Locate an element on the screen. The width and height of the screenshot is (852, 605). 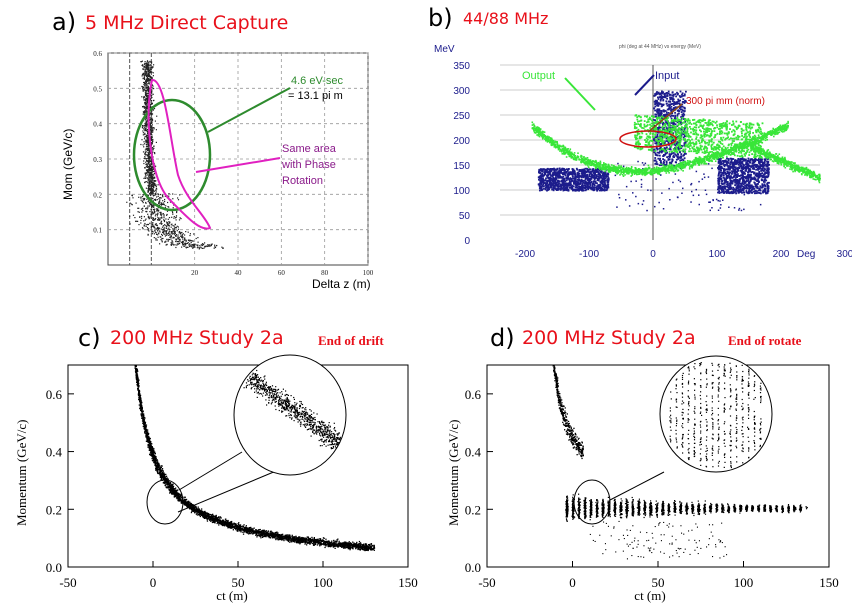
panel-c-title: 200 MHz Study 2a is located at coordinates (197, 338).